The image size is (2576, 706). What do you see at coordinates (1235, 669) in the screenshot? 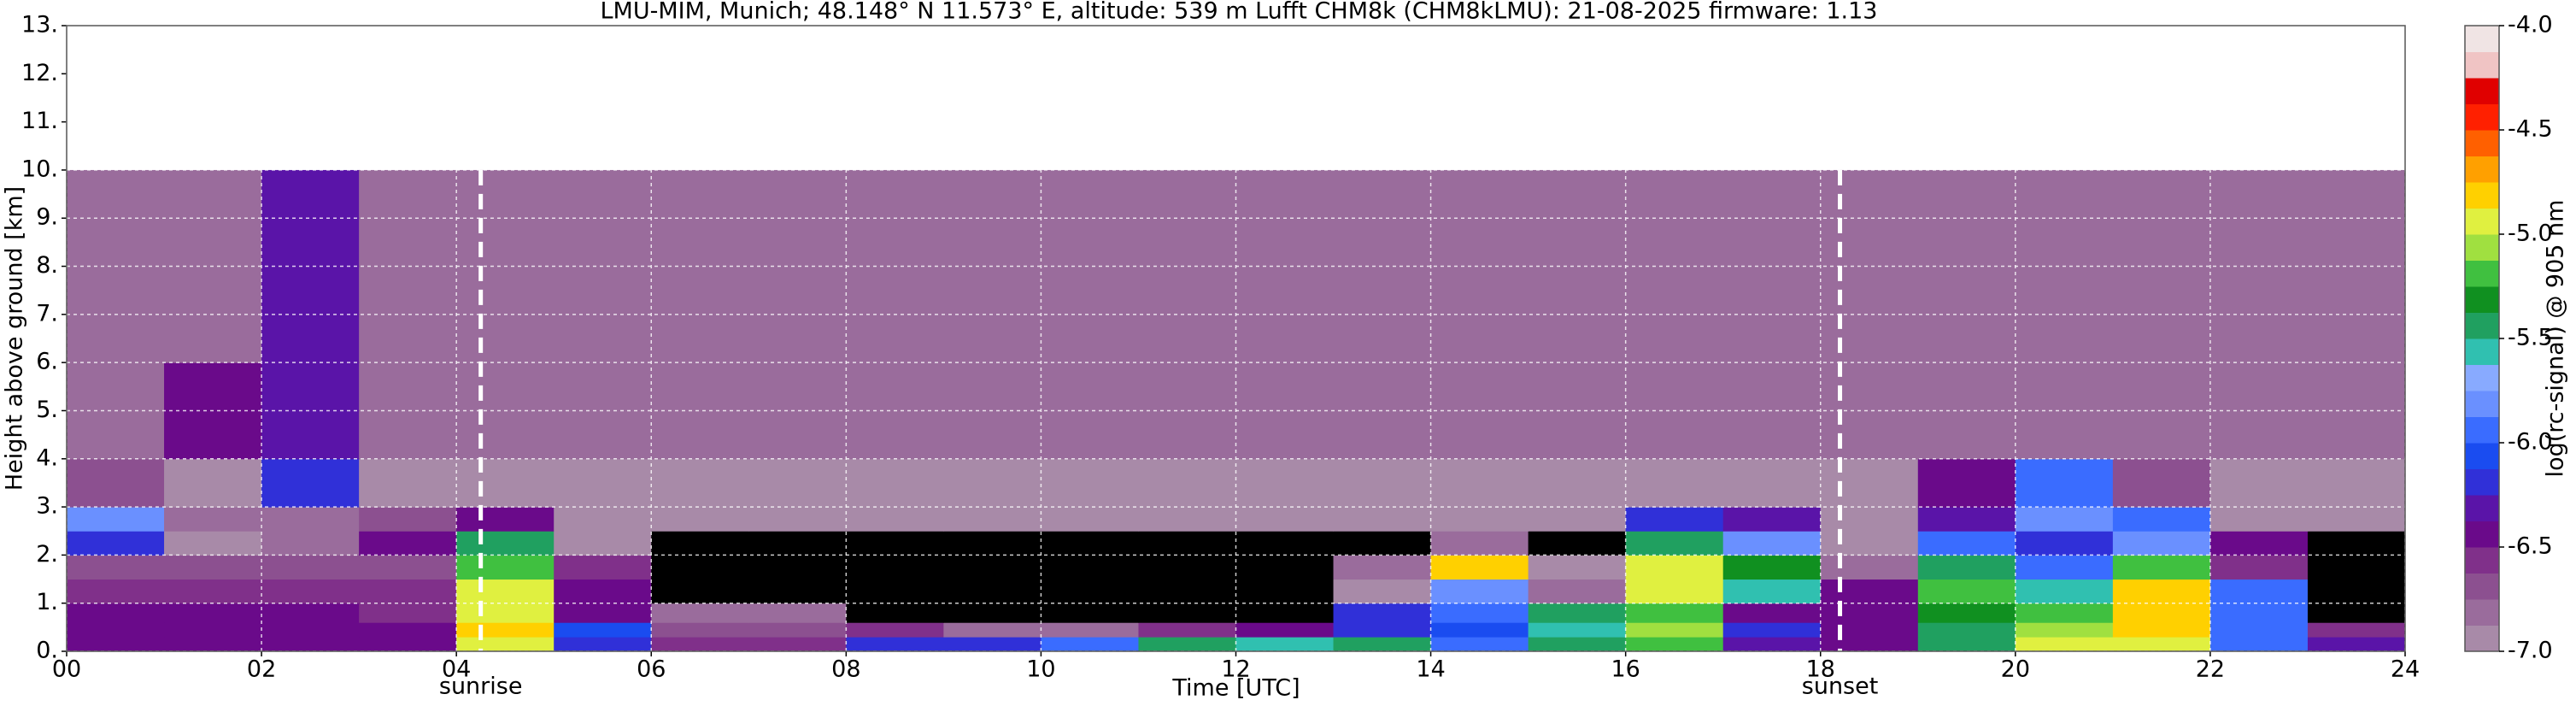
I see `x-tick-label: 12` at bounding box center [1235, 669].